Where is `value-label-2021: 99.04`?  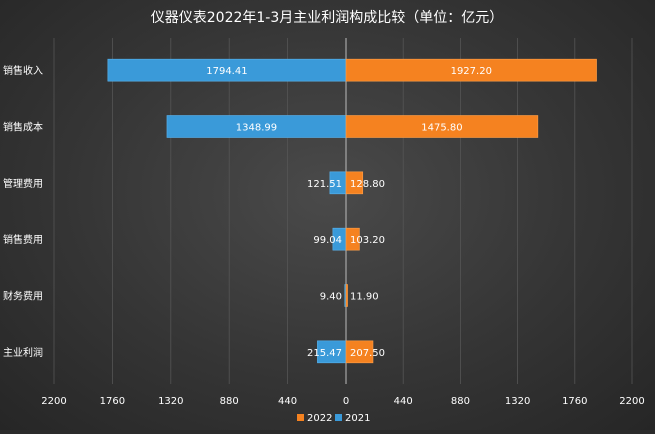
value-label-2021: 99.04 is located at coordinates (327, 240).